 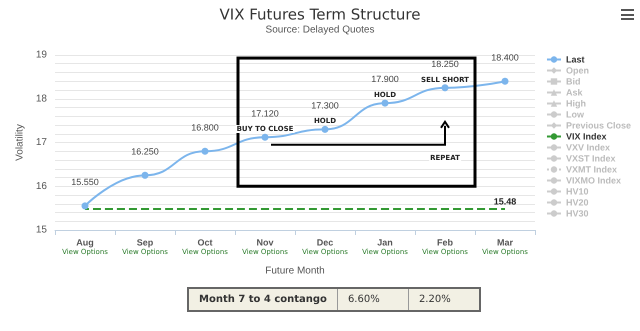 I want to click on data-label: 15.550, so click(x=85, y=181).